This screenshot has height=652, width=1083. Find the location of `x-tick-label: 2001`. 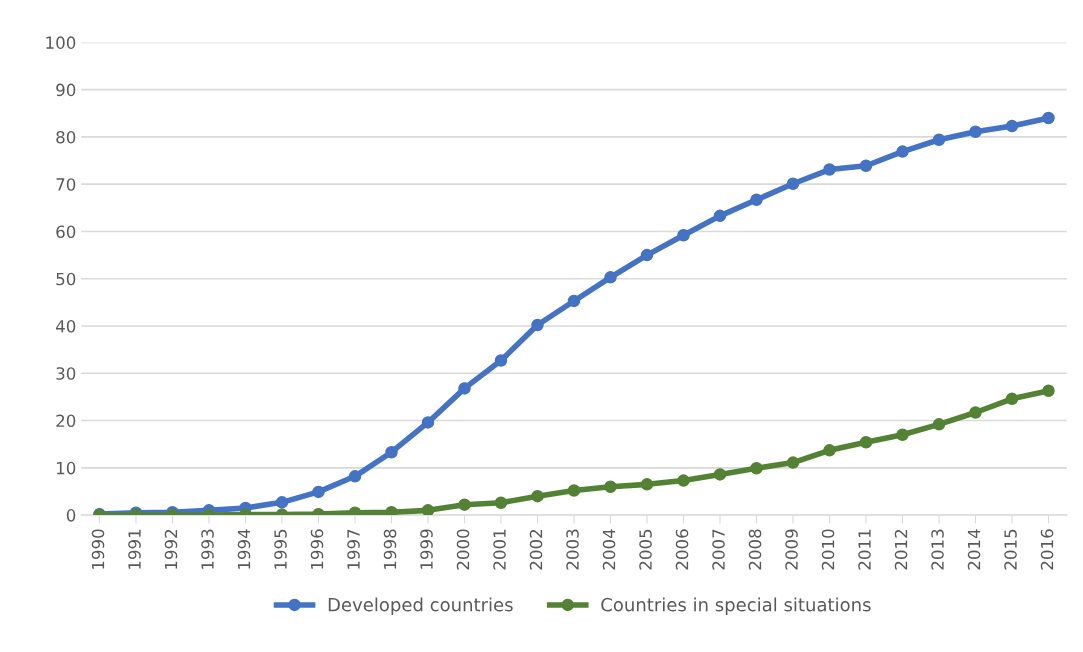

x-tick-label: 2001 is located at coordinates (499, 549).